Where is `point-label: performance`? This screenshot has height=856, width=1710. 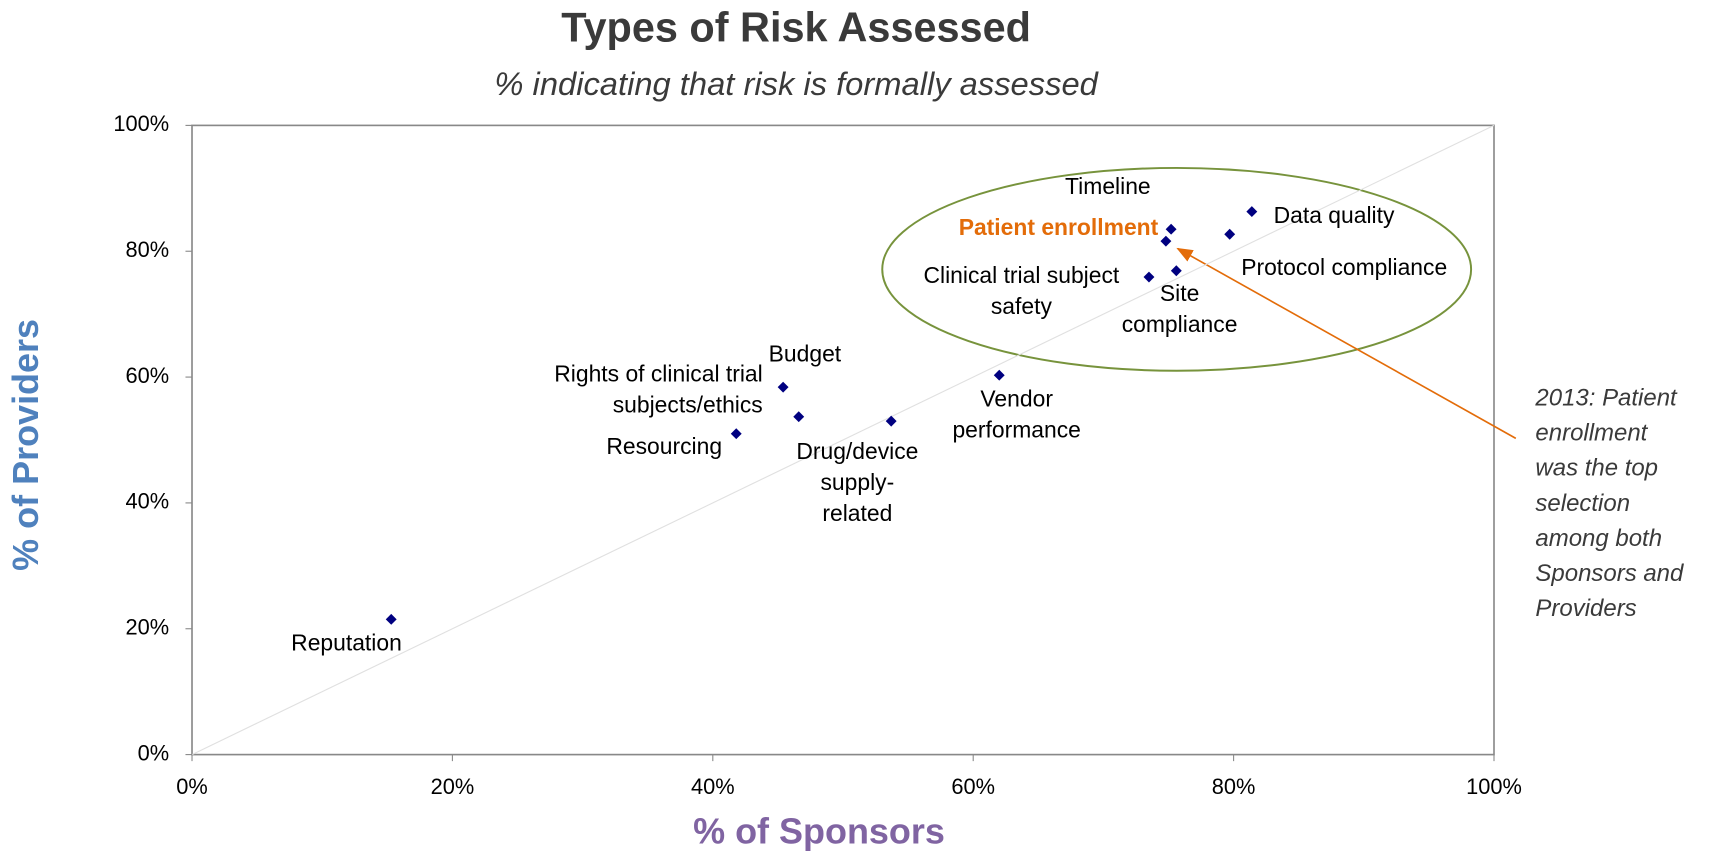
point-label: performance is located at coordinates (1016, 429).